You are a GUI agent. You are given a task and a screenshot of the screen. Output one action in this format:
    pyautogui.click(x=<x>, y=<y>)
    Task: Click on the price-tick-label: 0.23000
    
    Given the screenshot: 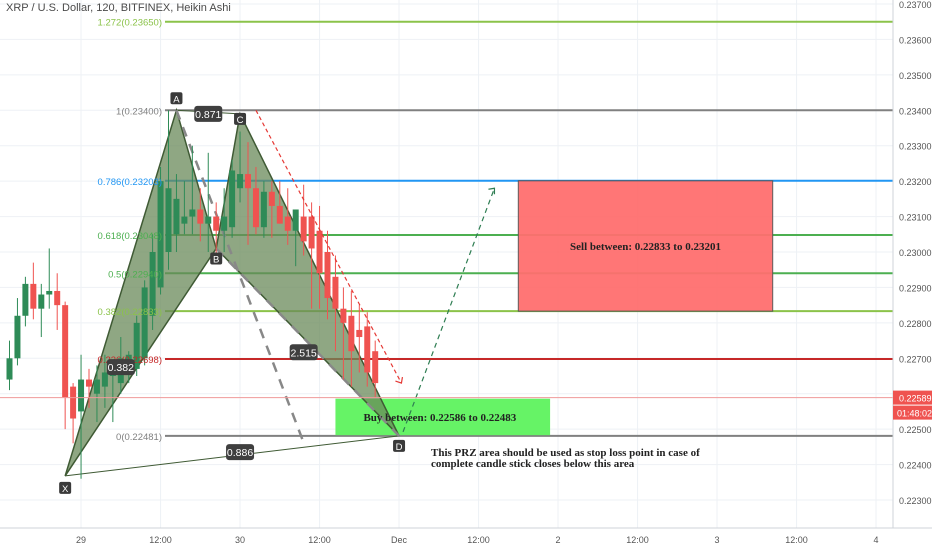 What is the action you would take?
    pyautogui.click(x=915, y=253)
    